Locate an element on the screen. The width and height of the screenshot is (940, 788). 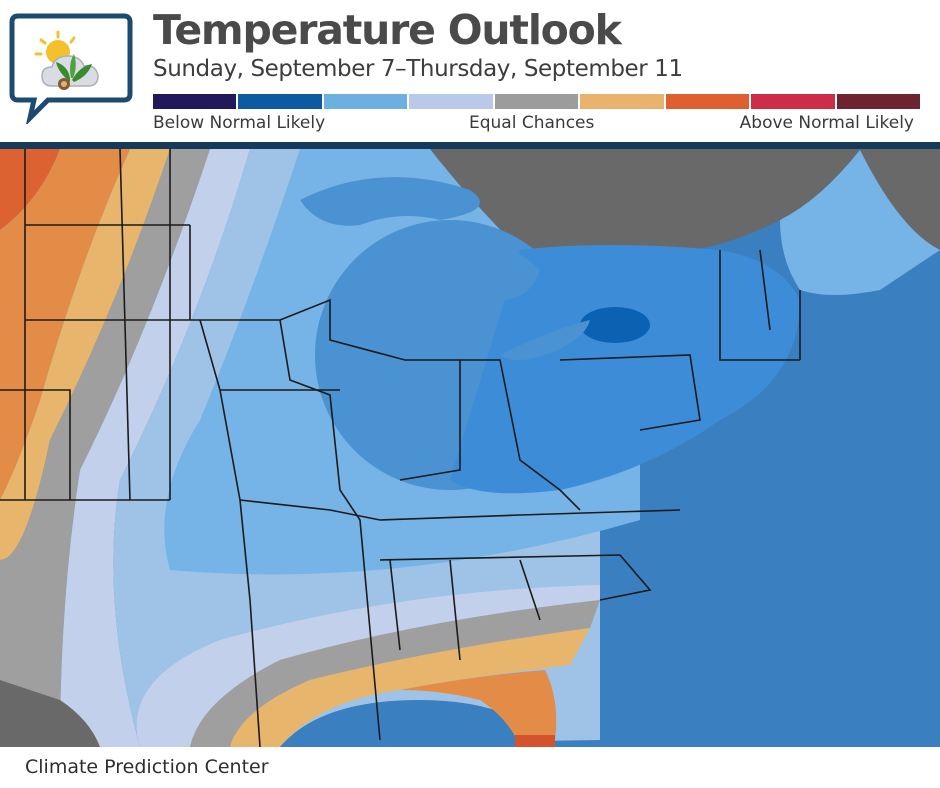
zone-above-light is located at coordinates (85, 354).